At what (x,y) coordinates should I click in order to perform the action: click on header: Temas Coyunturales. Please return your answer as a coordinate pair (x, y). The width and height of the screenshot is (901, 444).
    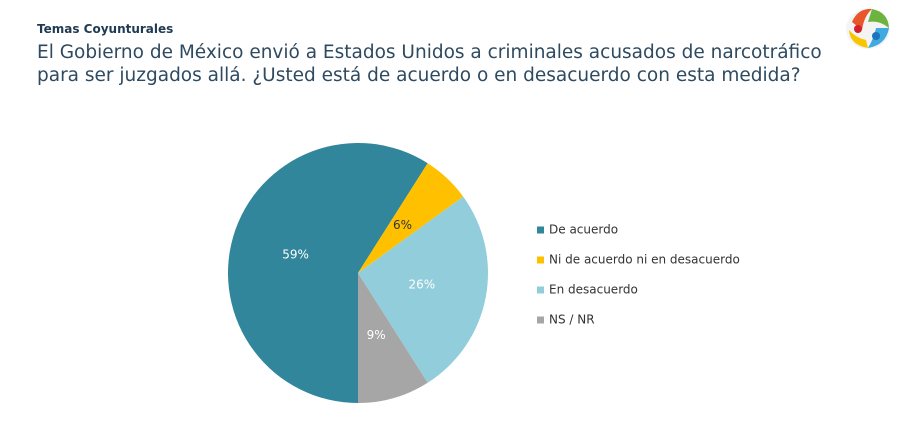
    Looking at the image, I should click on (105, 29).